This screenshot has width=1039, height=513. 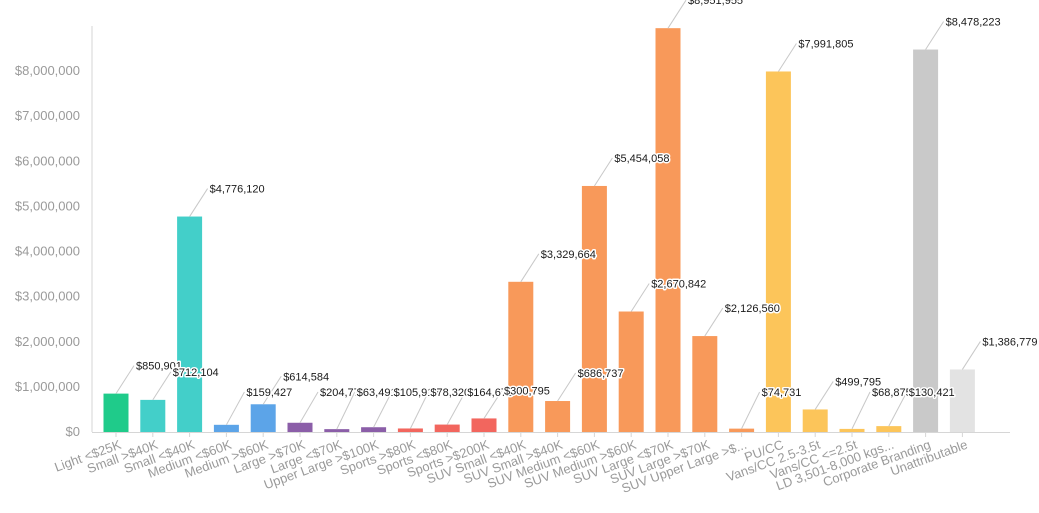 I want to click on y-tick-label: $5,000,000, so click(x=47, y=205).